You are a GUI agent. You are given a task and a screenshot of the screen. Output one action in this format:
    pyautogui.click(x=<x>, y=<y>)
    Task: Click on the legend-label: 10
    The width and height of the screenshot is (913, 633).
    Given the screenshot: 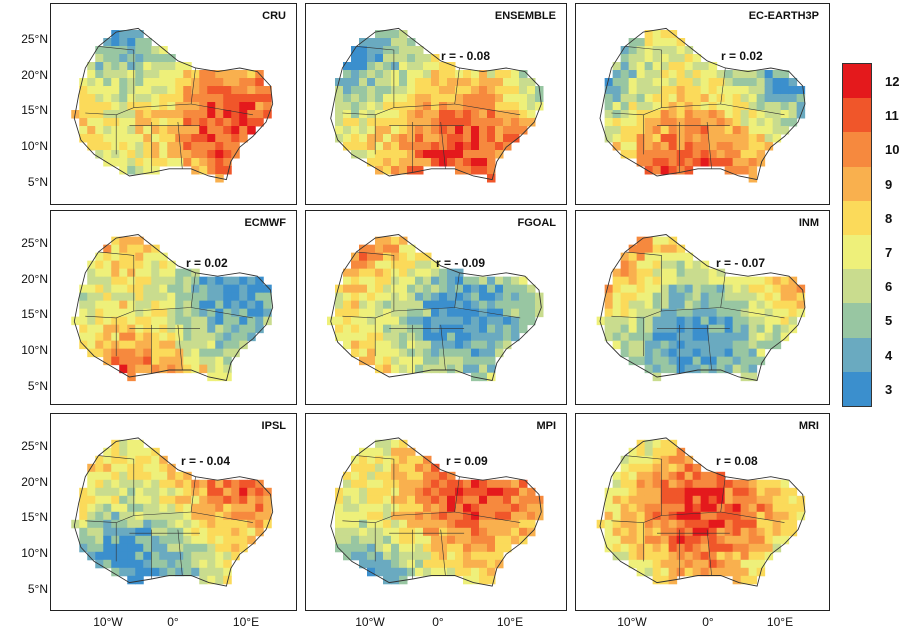 What is the action you would take?
    pyautogui.click(x=892, y=150)
    